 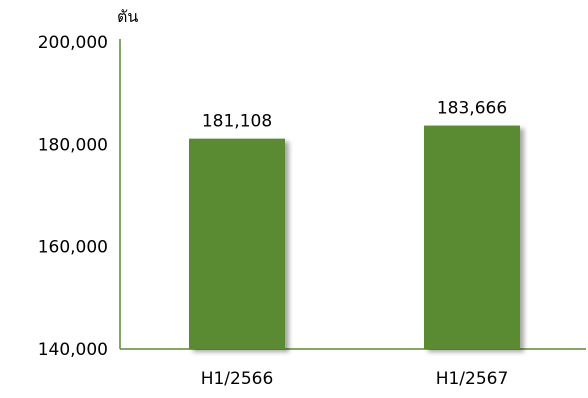 I want to click on y-tick-label: 140,000, so click(x=73, y=350).